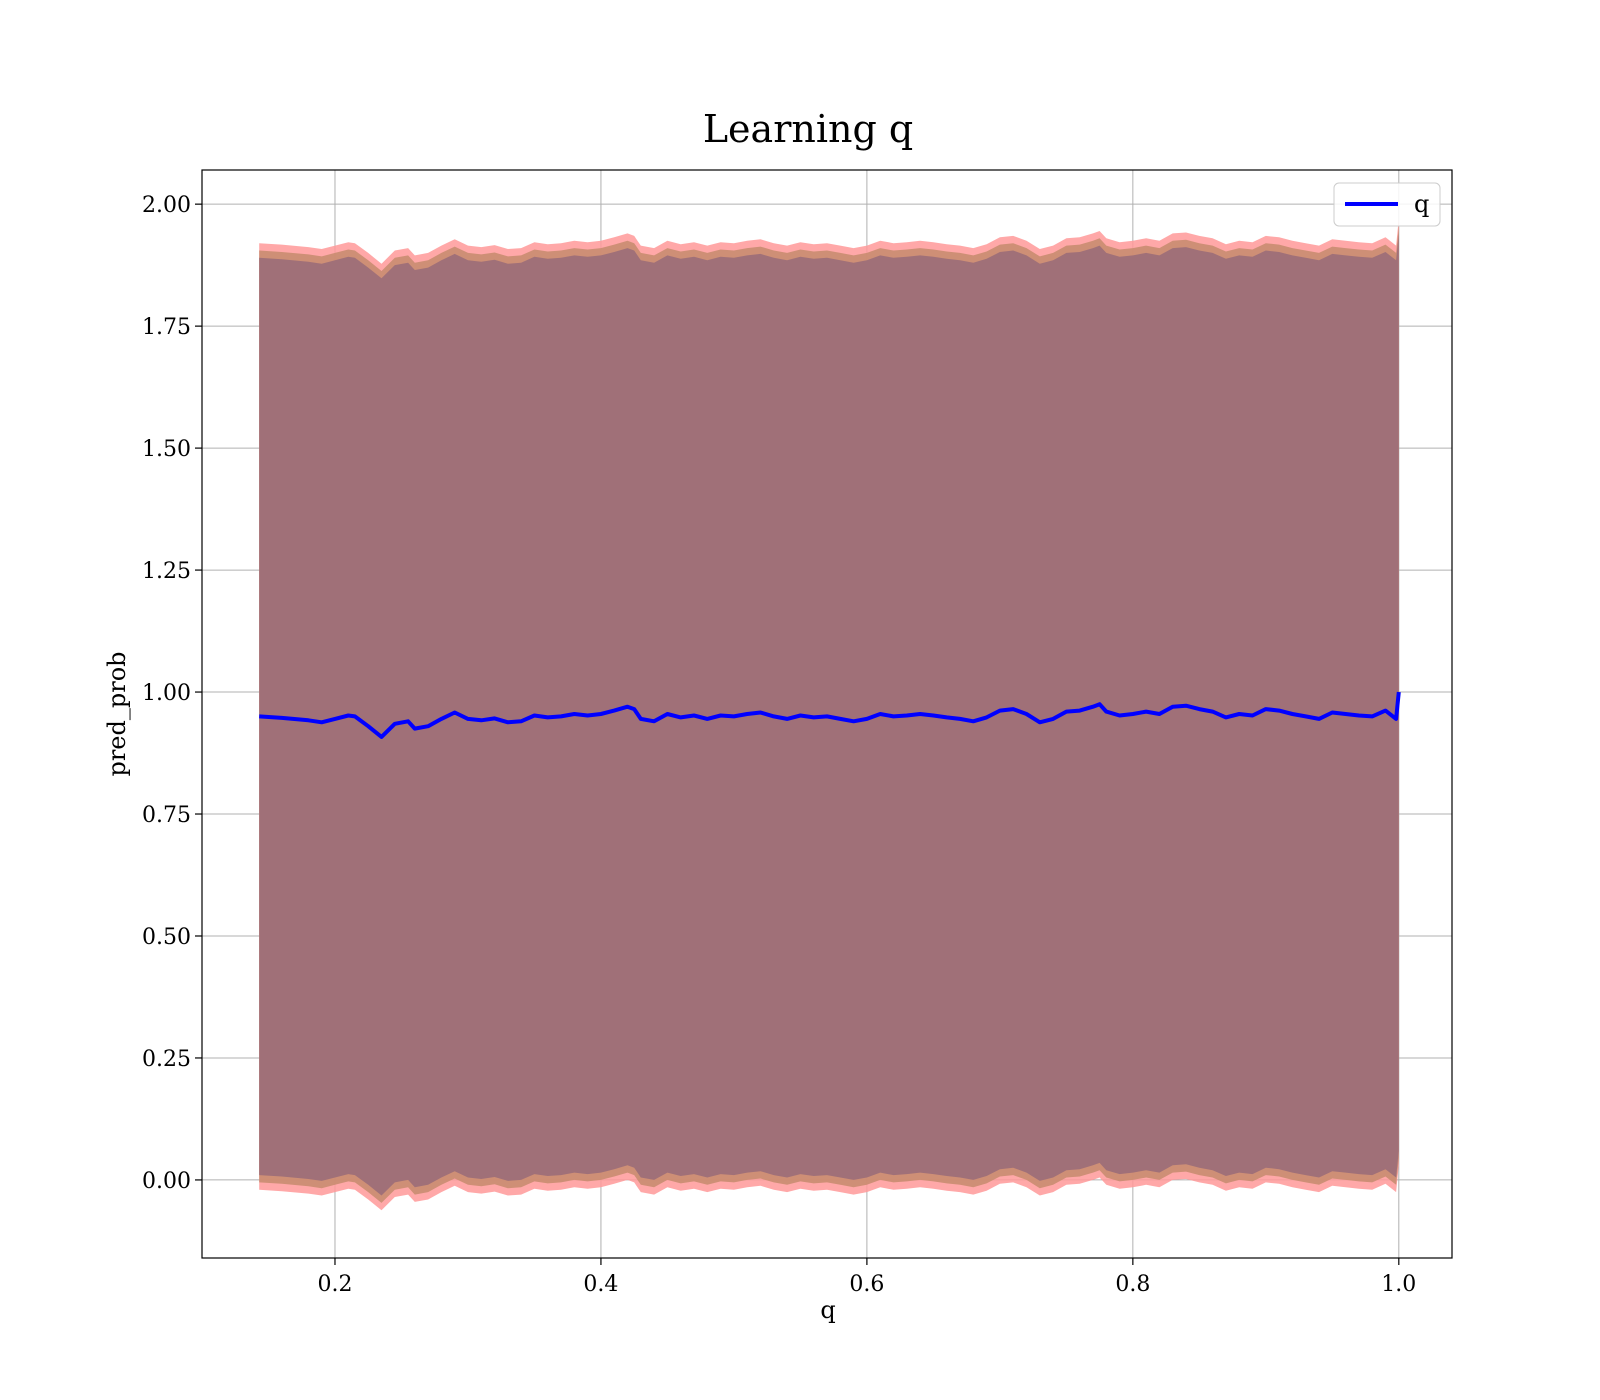 The width and height of the screenshot is (1600, 1400). I want to click on x-tick-label: 0.6, so click(866, 1284).